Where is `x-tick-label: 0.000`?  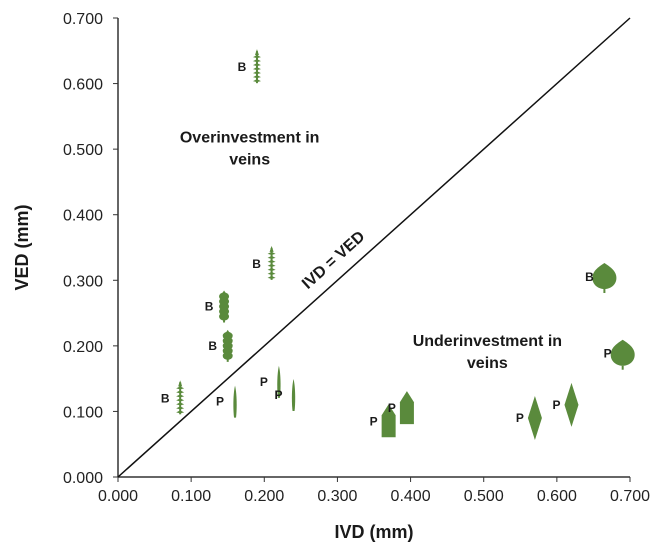
x-tick-label: 0.000 is located at coordinates (118, 496).